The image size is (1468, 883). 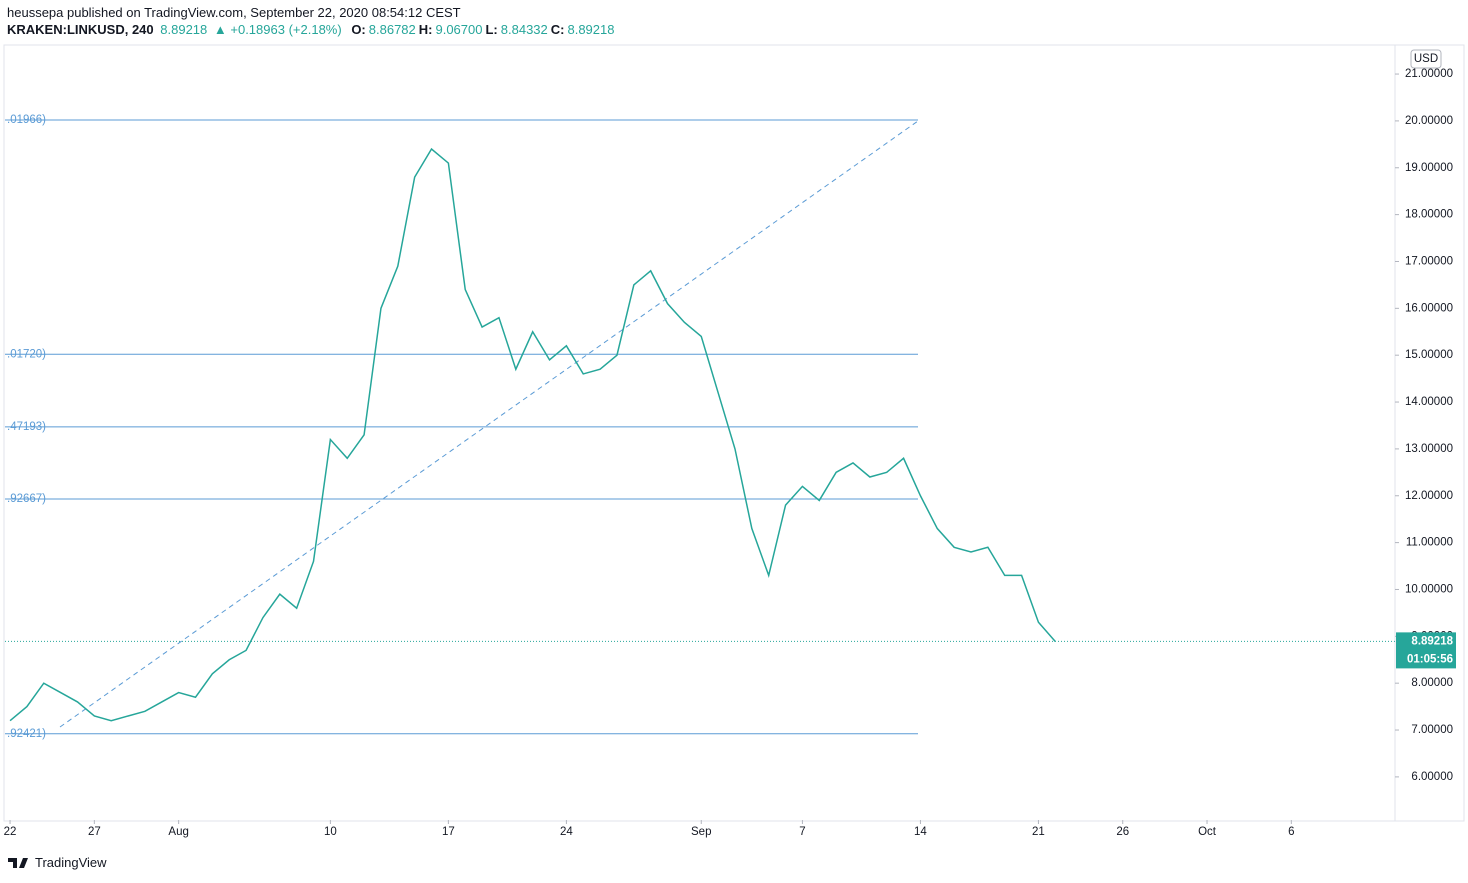 I want to click on level-label: .01966), so click(x=26, y=120).